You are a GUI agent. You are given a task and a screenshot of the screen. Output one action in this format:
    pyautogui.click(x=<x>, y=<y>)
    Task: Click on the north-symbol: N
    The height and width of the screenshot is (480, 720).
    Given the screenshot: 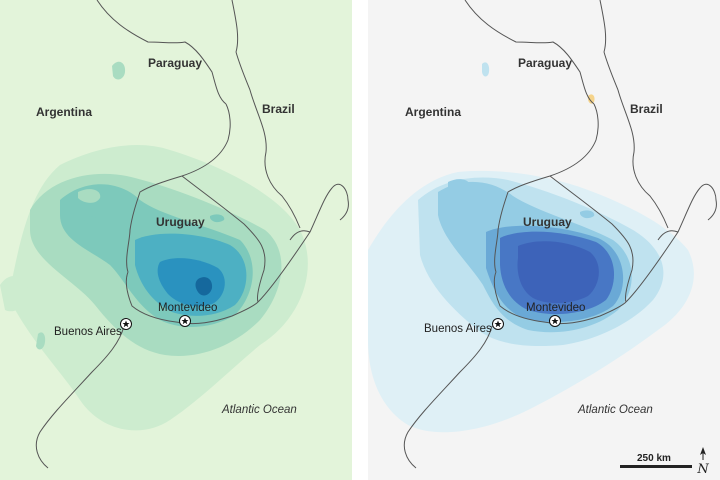 What is the action you would take?
    pyautogui.click(x=702, y=469)
    